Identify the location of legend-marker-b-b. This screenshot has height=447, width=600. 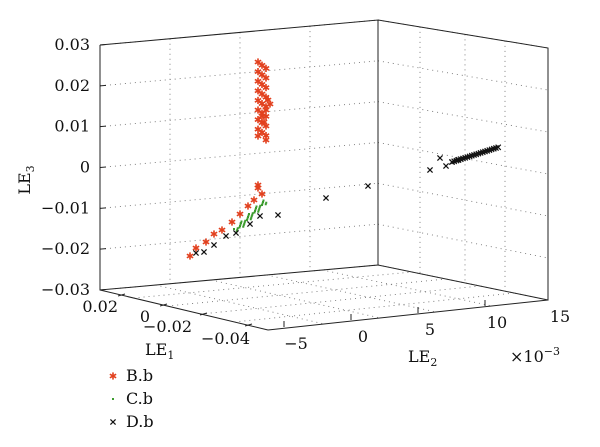
(113, 376).